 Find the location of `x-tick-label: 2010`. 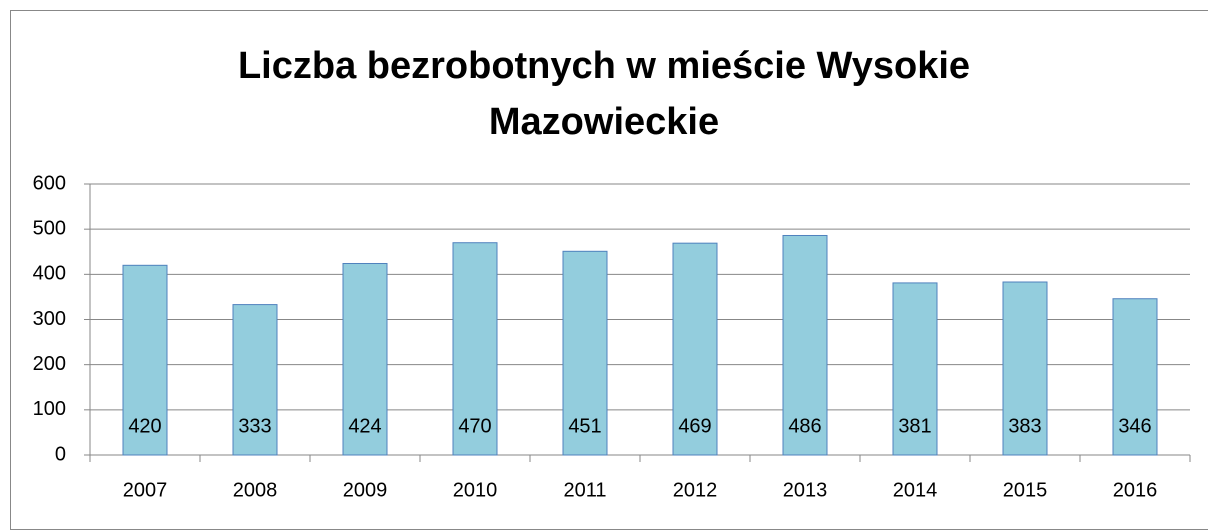

x-tick-label: 2010 is located at coordinates (475, 490).